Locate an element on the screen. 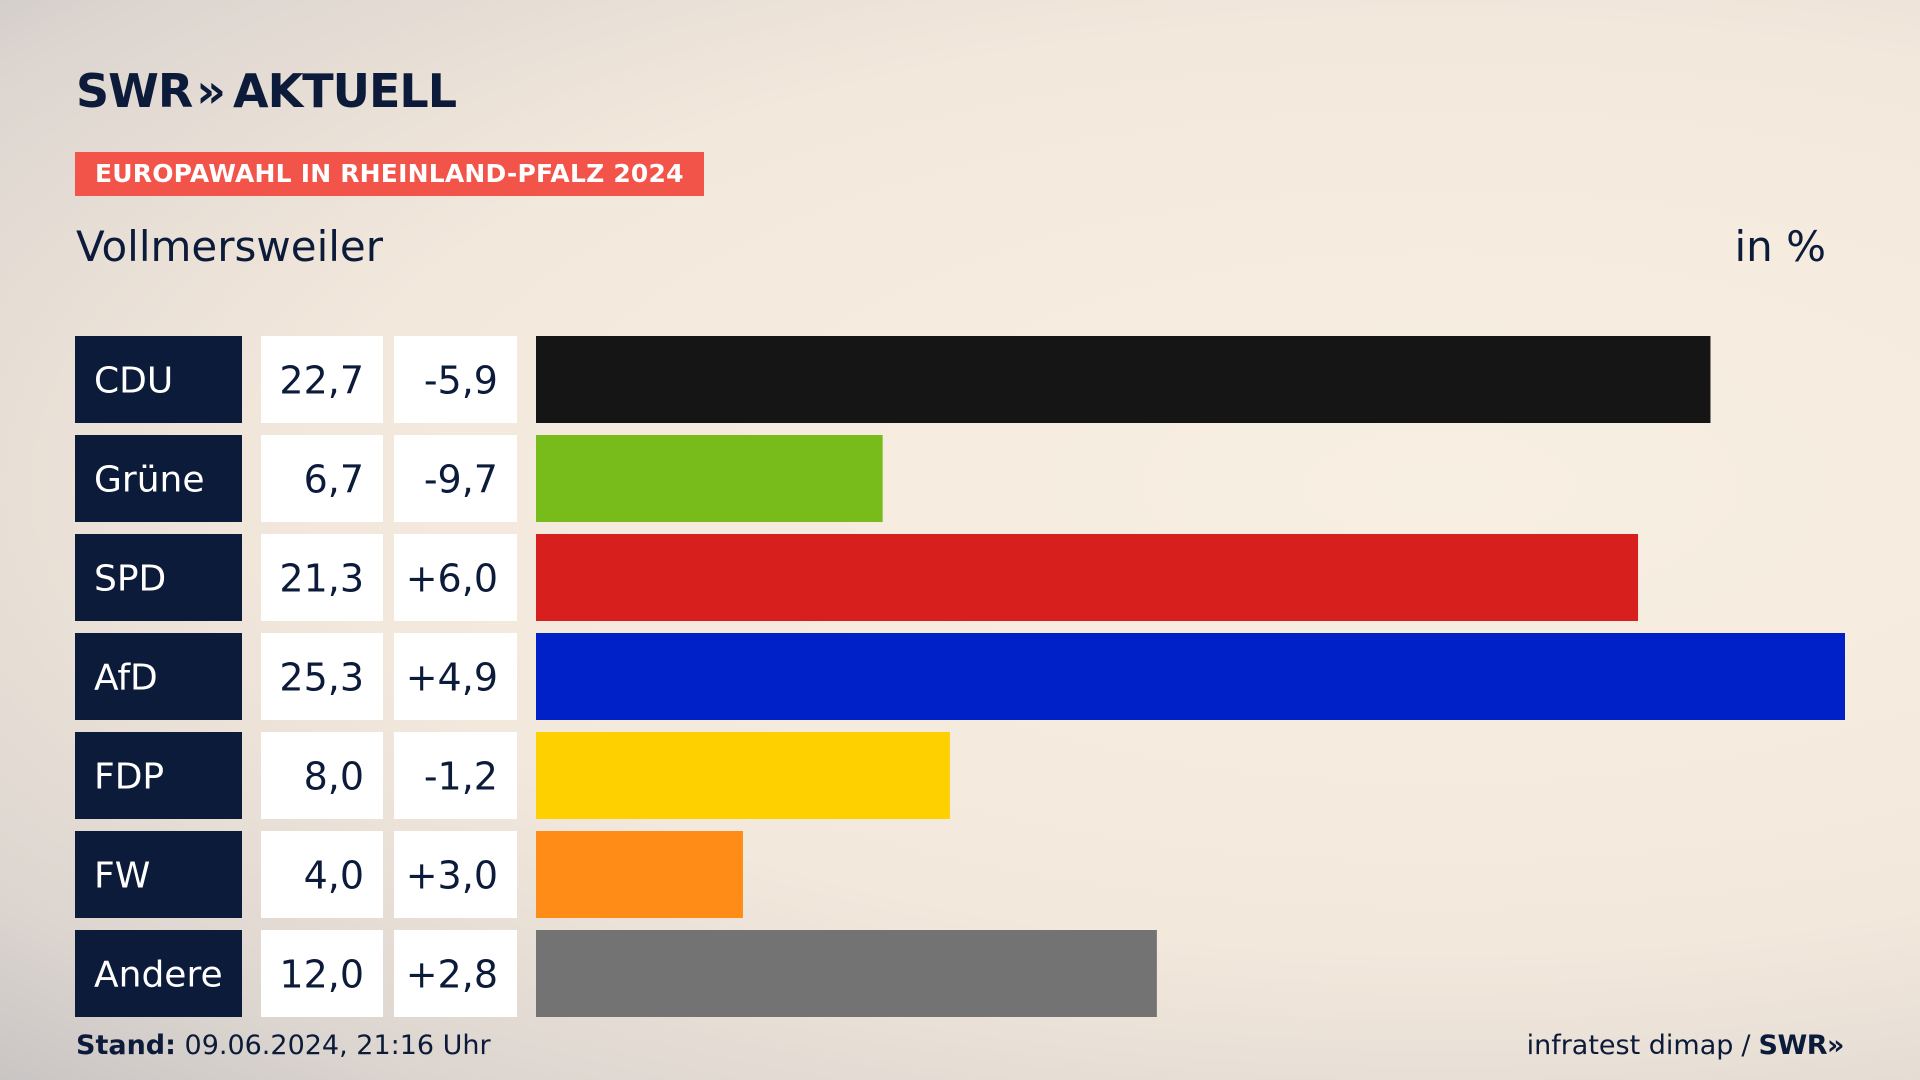 Image resolution: width=1920 pixels, height=1080 pixels. party-row-gruene: Grüne 6,7 -9,7 is located at coordinates (479, 478).